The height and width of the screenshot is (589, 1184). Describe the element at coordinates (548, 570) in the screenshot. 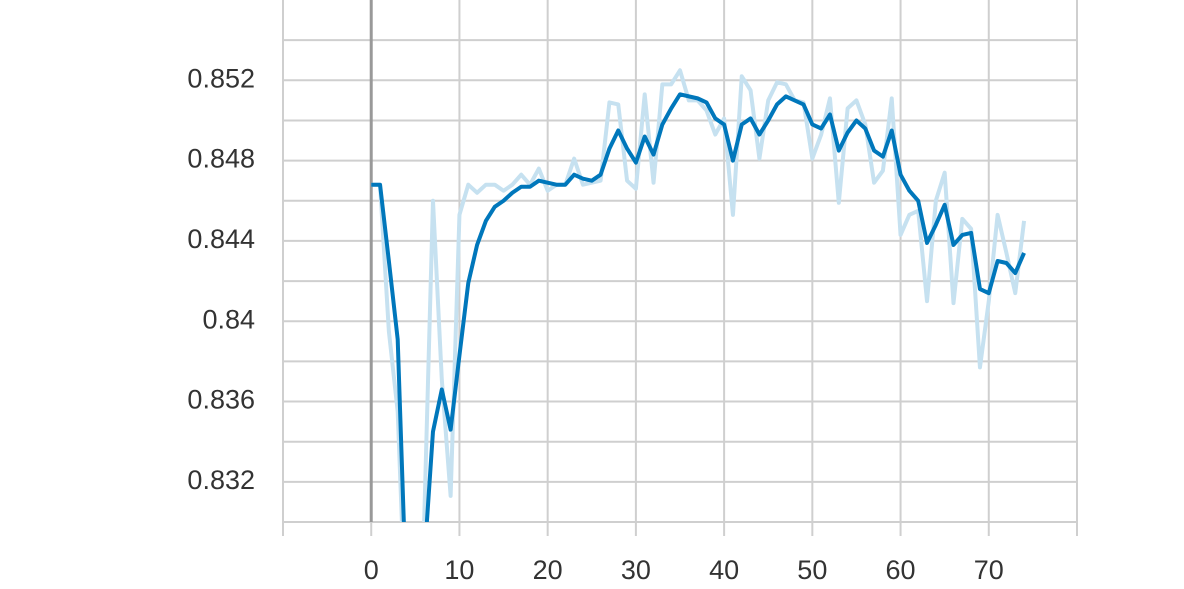

I see `x-tick-label: 20` at that location.